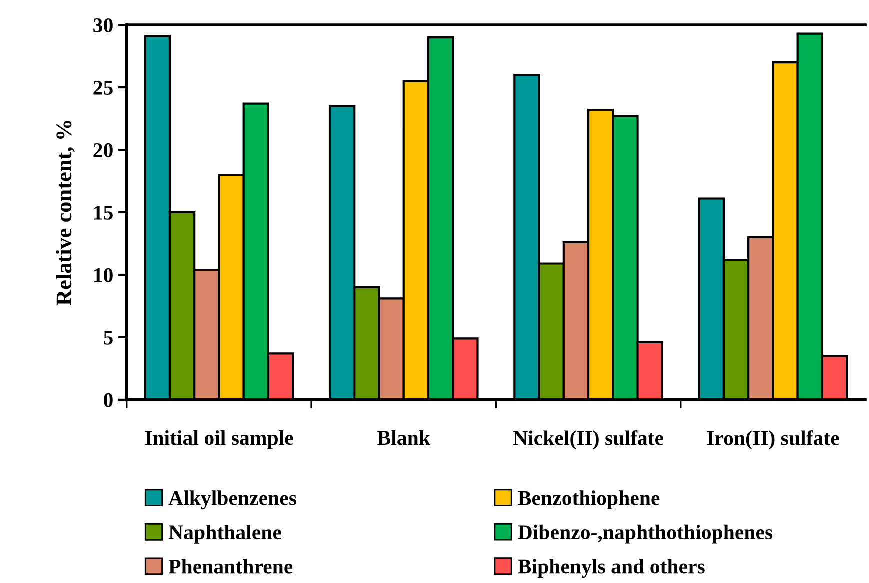 The width and height of the screenshot is (869, 583). What do you see at coordinates (404, 438) in the screenshot?
I see `x-tick-label: Blank` at bounding box center [404, 438].